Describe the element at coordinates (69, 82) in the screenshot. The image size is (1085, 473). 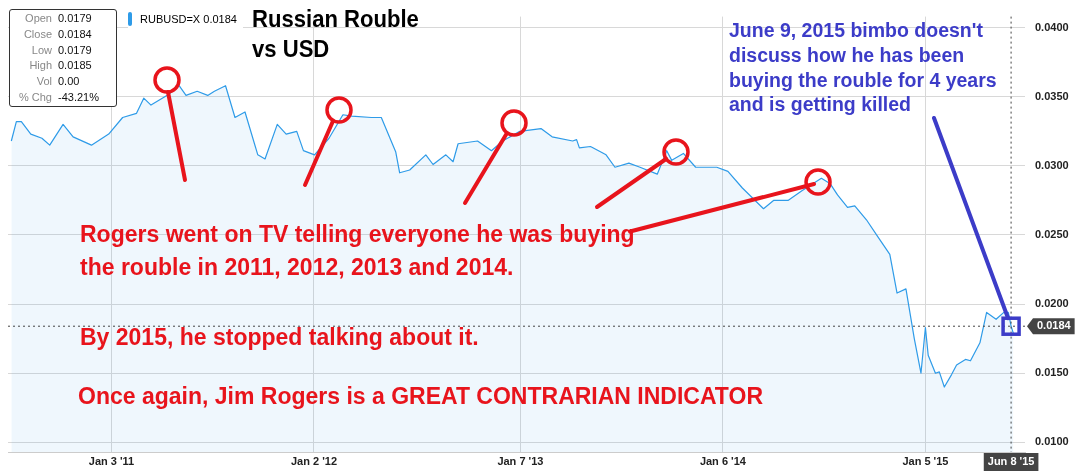
I see `annotation: 0.00` at that location.